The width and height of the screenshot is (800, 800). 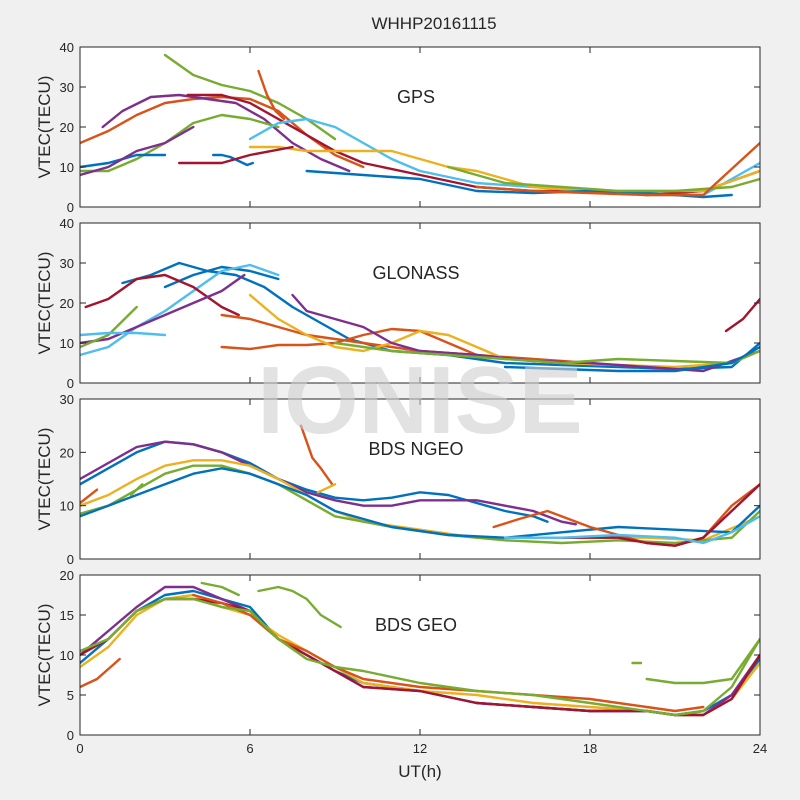 I want to click on x-tick-label: 24, so click(x=760, y=748).